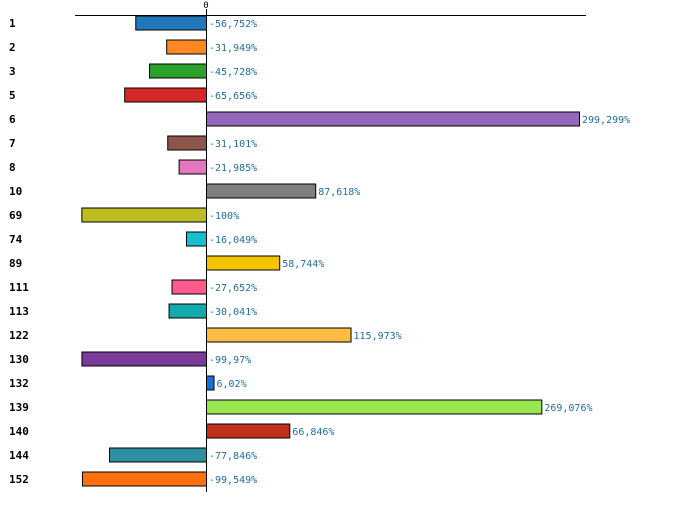 The height and width of the screenshot is (525, 700). What do you see at coordinates (19, 287) in the screenshot?
I see `category-label: 111` at bounding box center [19, 287].